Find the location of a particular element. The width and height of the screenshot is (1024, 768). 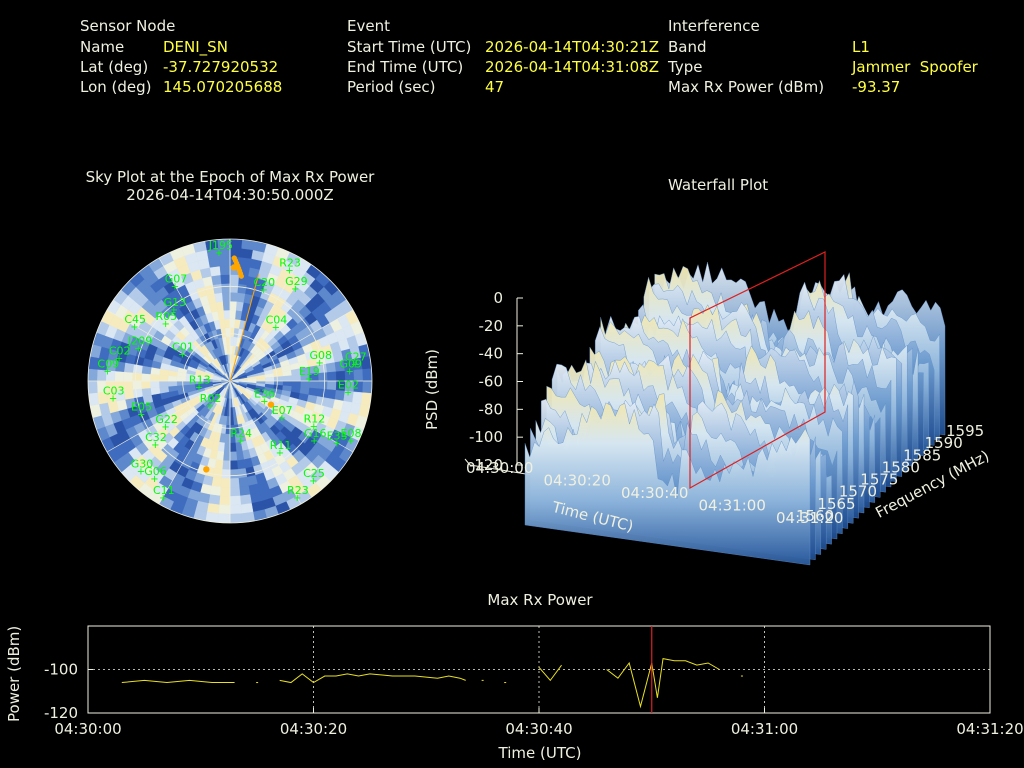

waterfall-freq-tick-label: 1575 is located at coordinates (879, 480).